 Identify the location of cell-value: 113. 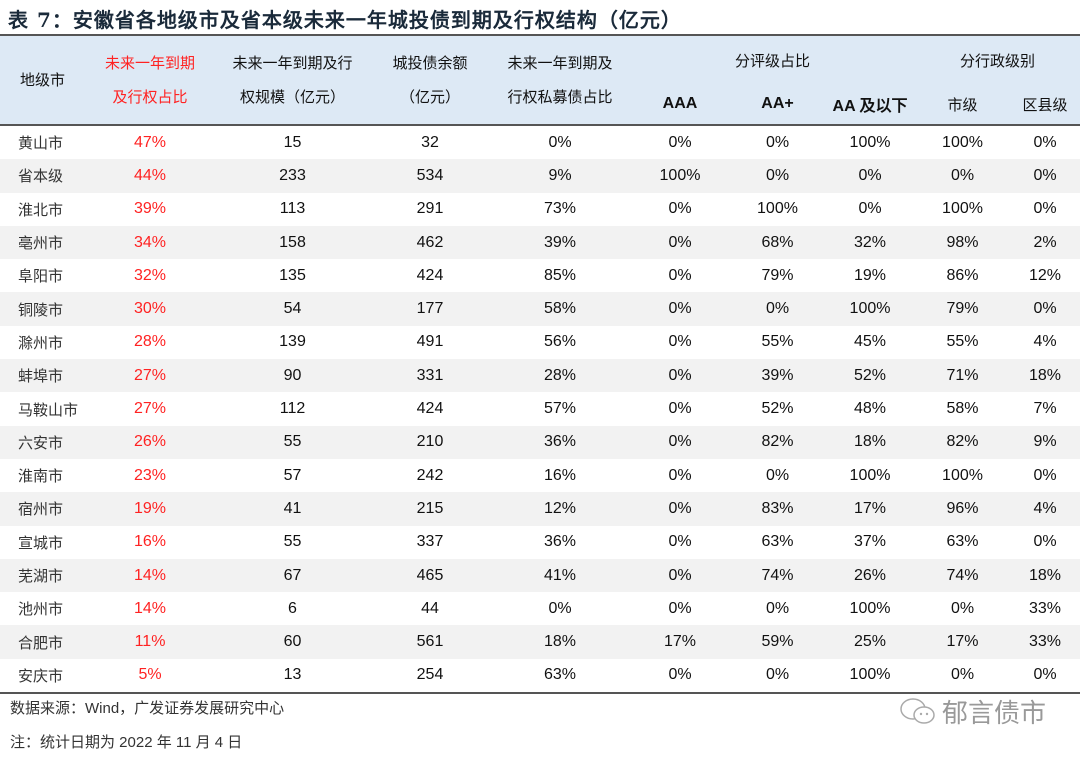
(292, 209).